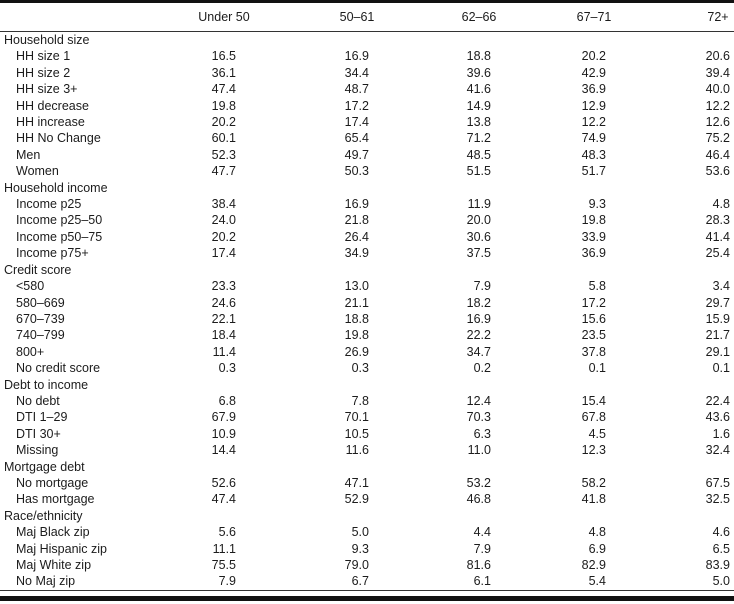 The height and width of the screenshot is (604, 734). What do you see at coordinates (367, 171) in the screenshot?
I see `table-row: Women 47.7 50.3 51.5 51.7 53.6` at bounding box center [367, 171].